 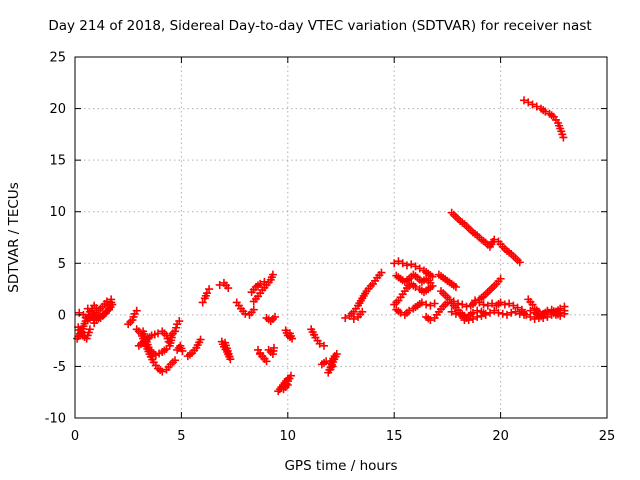 I want to click on y-tick-label: -10, so click(x=55, y=419).